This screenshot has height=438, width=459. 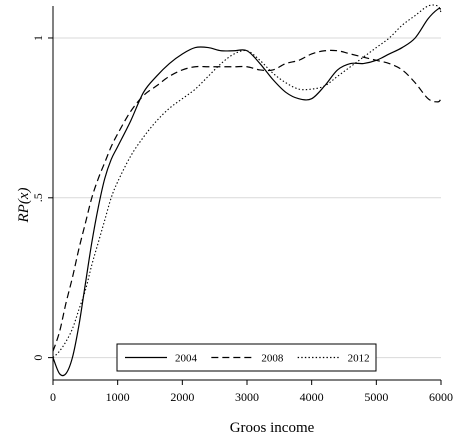 What do you see at coordinates (118, 397) in the screenshot?
I see `x-tick-label: 1000` at bounding box center [118, 397].